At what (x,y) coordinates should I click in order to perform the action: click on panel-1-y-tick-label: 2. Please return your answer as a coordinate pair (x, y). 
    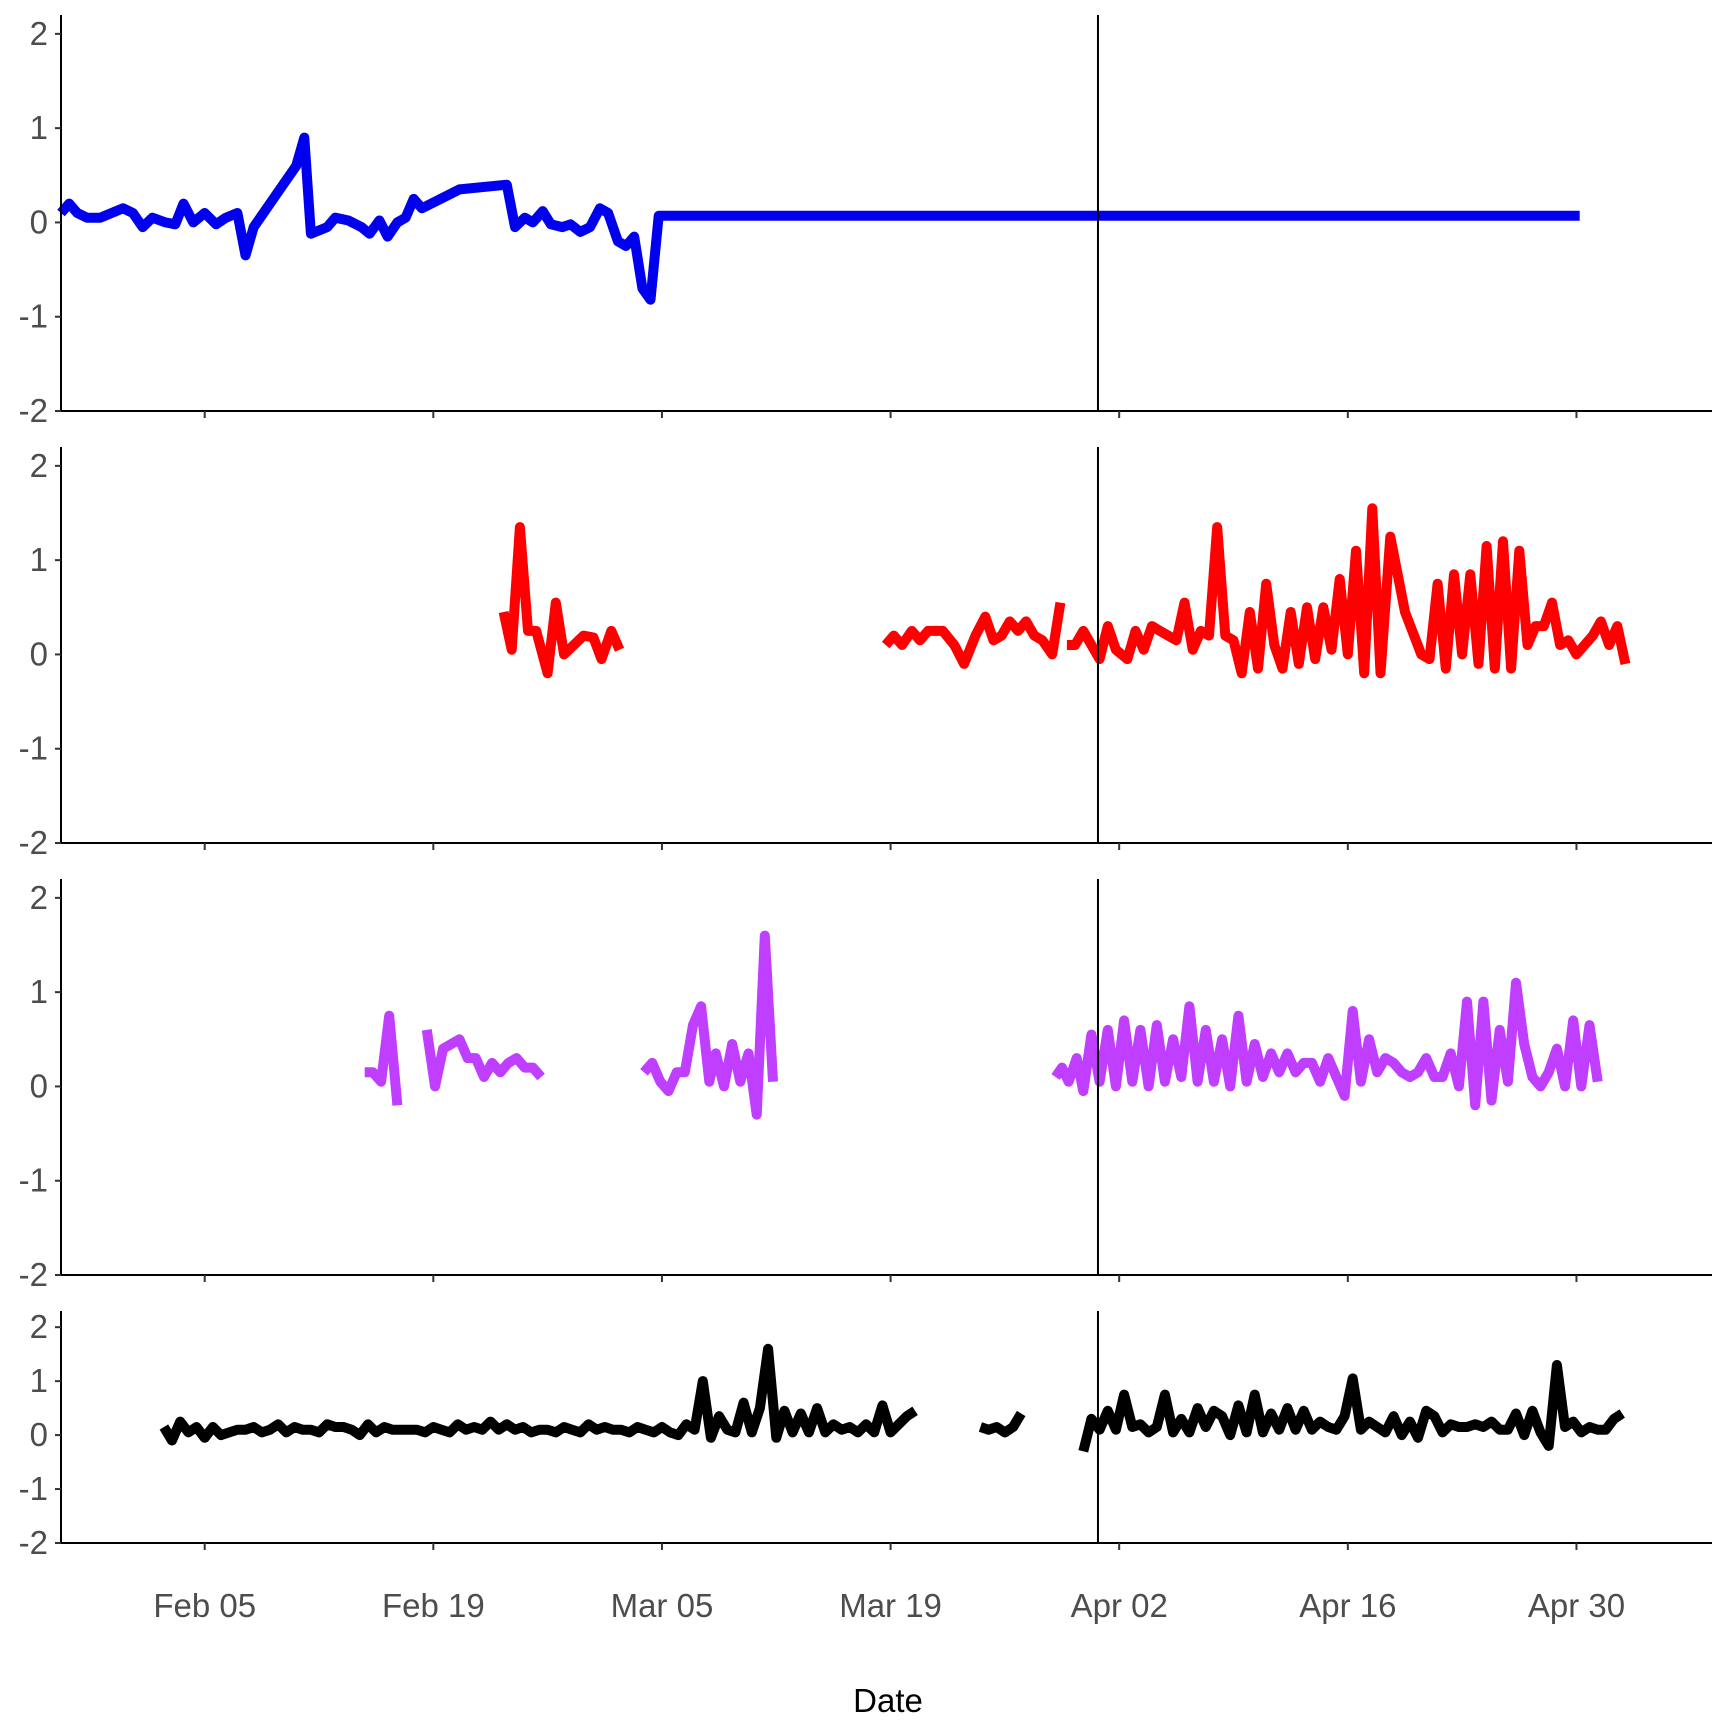
    Looking at the image, I should click on (39, 33).